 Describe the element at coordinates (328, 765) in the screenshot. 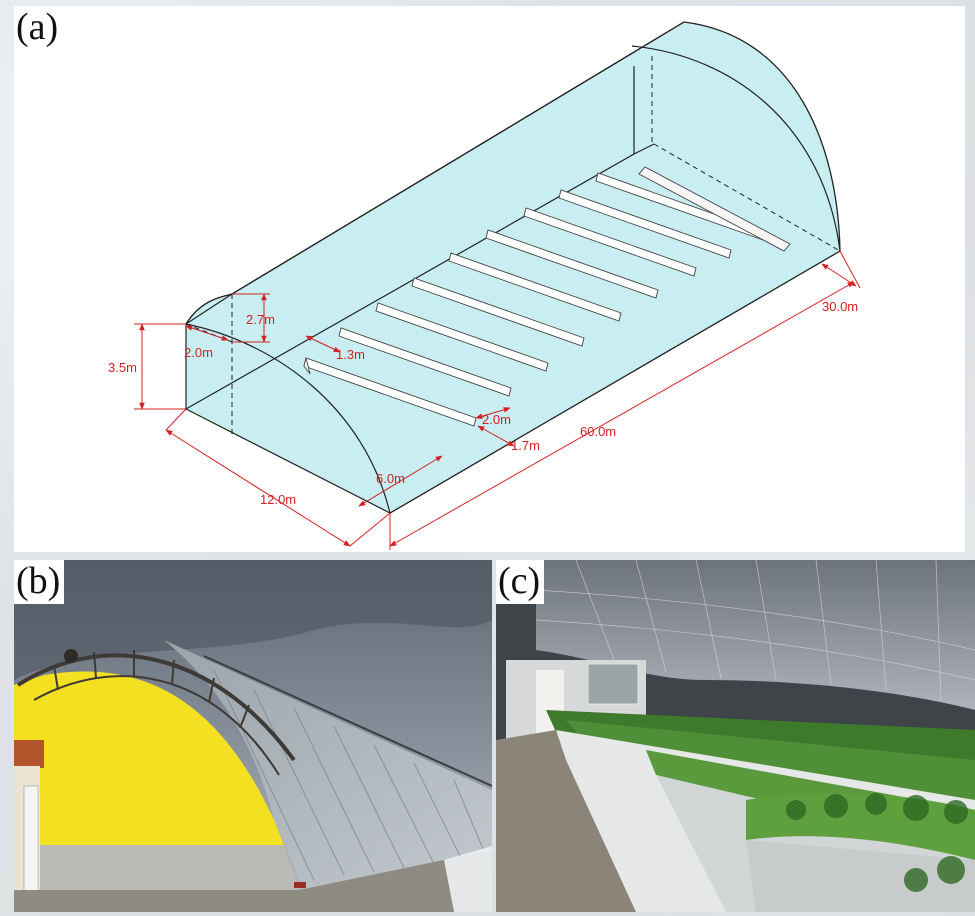

I see `greenhouse-film` at that location.